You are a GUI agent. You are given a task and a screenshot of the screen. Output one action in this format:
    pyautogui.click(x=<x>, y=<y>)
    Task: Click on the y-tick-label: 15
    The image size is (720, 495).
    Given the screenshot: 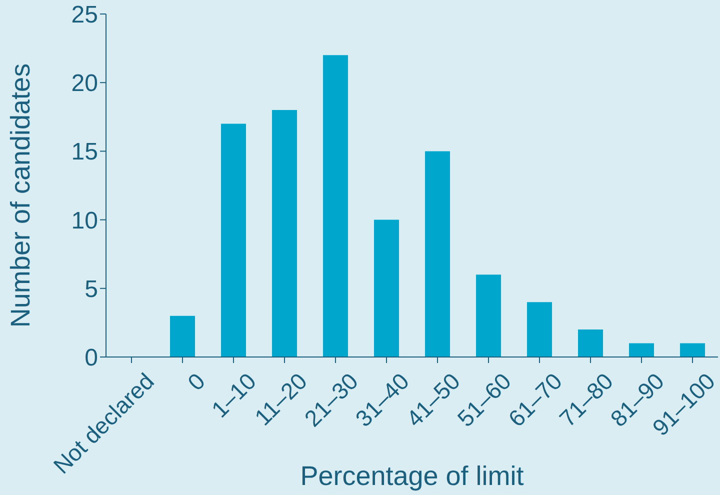 What is the action you would take?
    pyautogui.click(x=84, y=152)
    